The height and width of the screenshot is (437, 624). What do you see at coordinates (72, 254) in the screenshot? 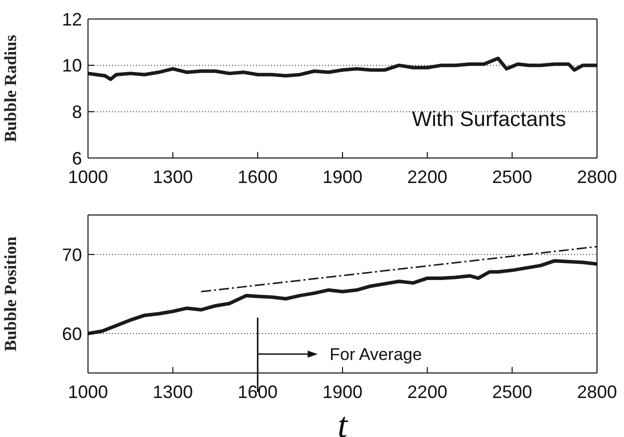
I see `y-tick-label: 70` at bounding box center [72, 254].